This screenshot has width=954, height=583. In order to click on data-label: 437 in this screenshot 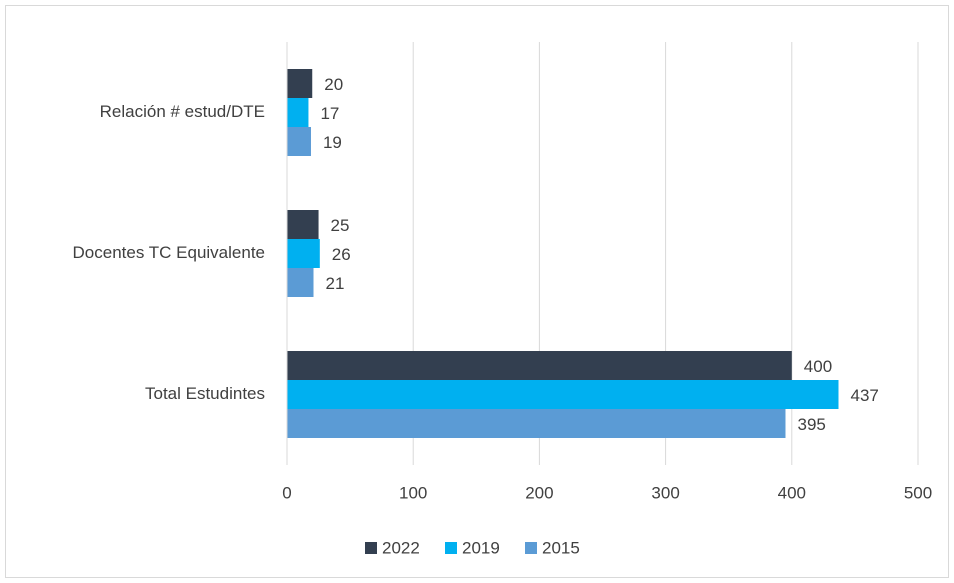, I will do `click(864, 395)`.